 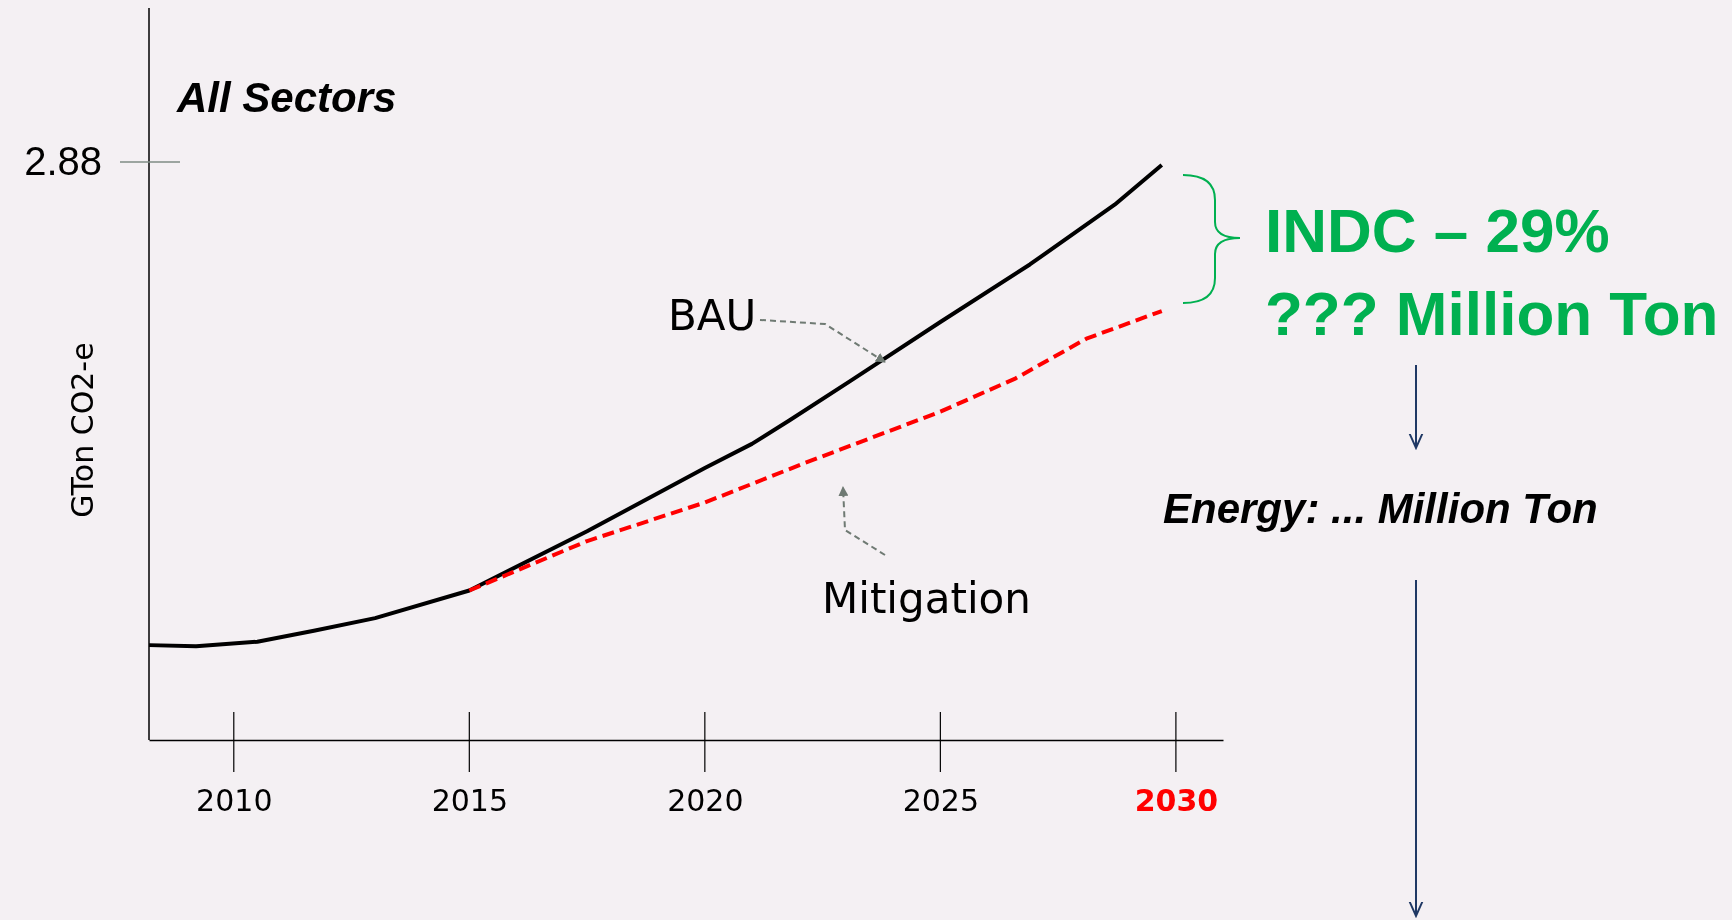 I want to click on text: BAU, so click(x=712, y=315).